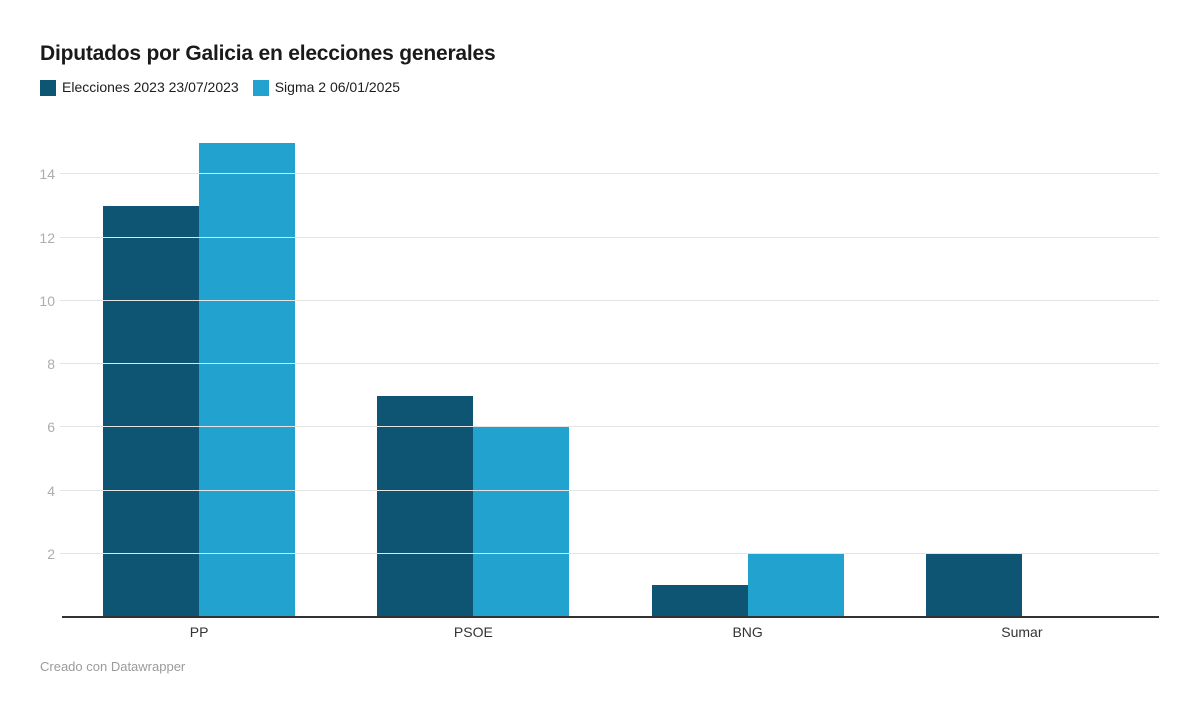  Describe the element at coordinates (199, 632) in the screenshot. I see `x-axis-label: PP` at that location.